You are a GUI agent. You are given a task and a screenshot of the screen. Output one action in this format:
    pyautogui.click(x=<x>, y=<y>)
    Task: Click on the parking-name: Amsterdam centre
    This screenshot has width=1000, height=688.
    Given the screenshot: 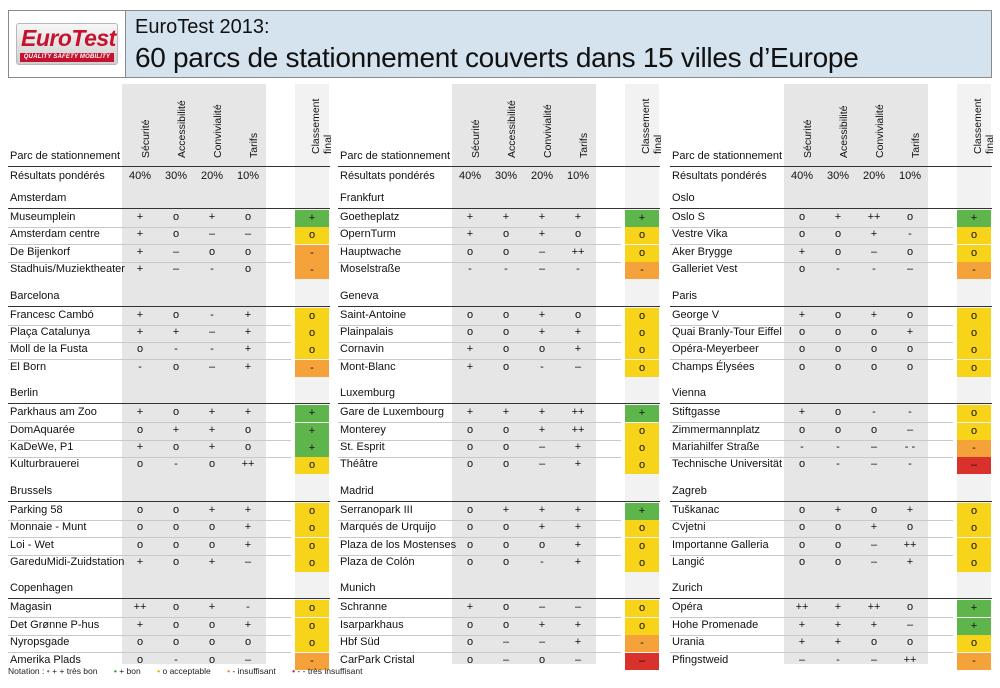 What is the action you would take?
    pyautogui.click(x=55, y=234)
    